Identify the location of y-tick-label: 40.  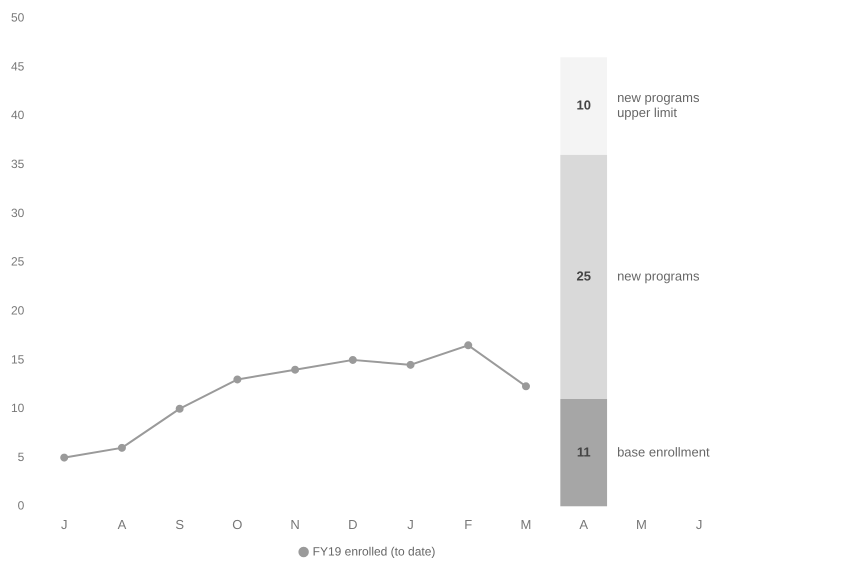
(17, 115).